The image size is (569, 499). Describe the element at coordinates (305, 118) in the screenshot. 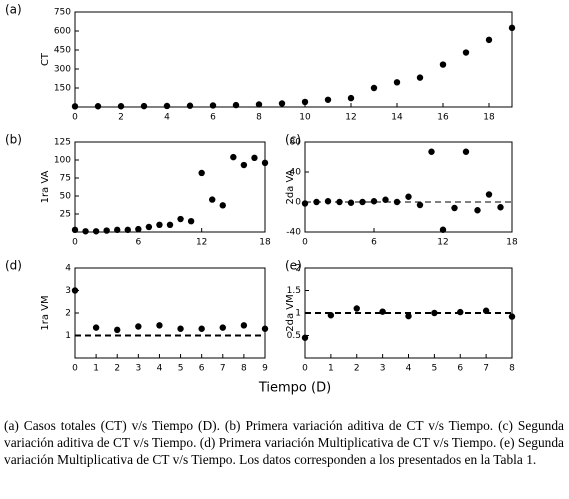

I see `x-tick-label: 10` at that location.